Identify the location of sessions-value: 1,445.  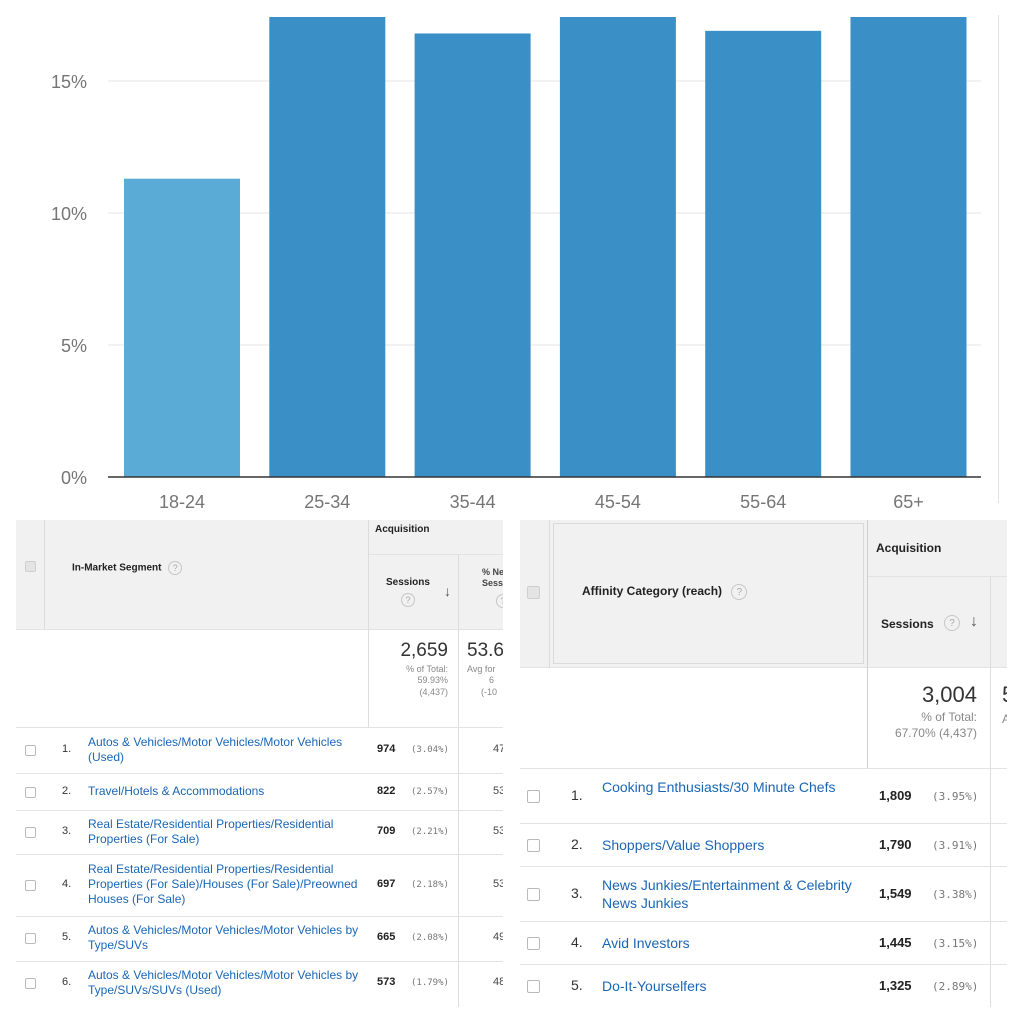
(895, 942).